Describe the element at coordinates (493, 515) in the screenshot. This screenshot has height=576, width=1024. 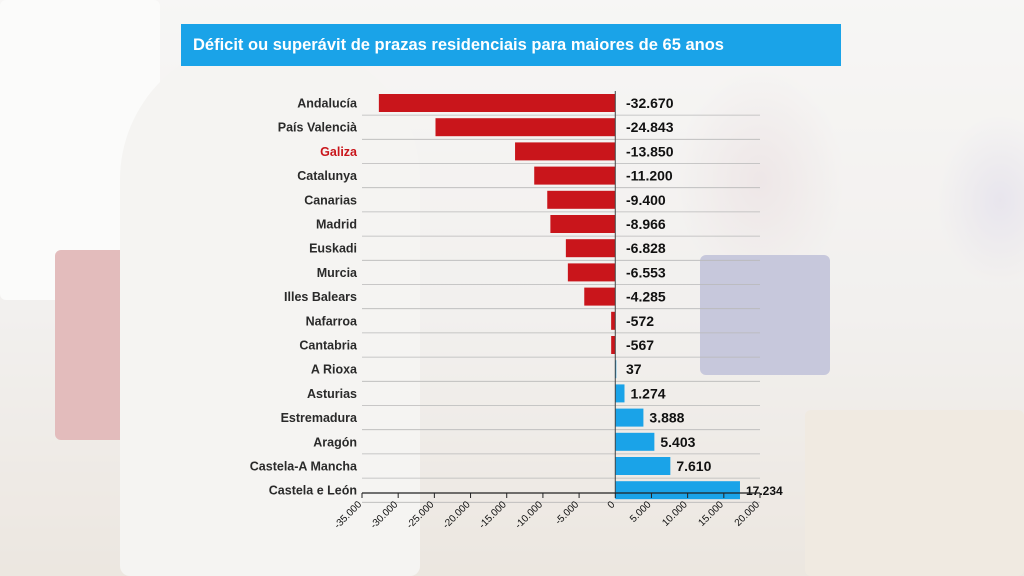
I see `x-tick-label: -15.000` at that location.